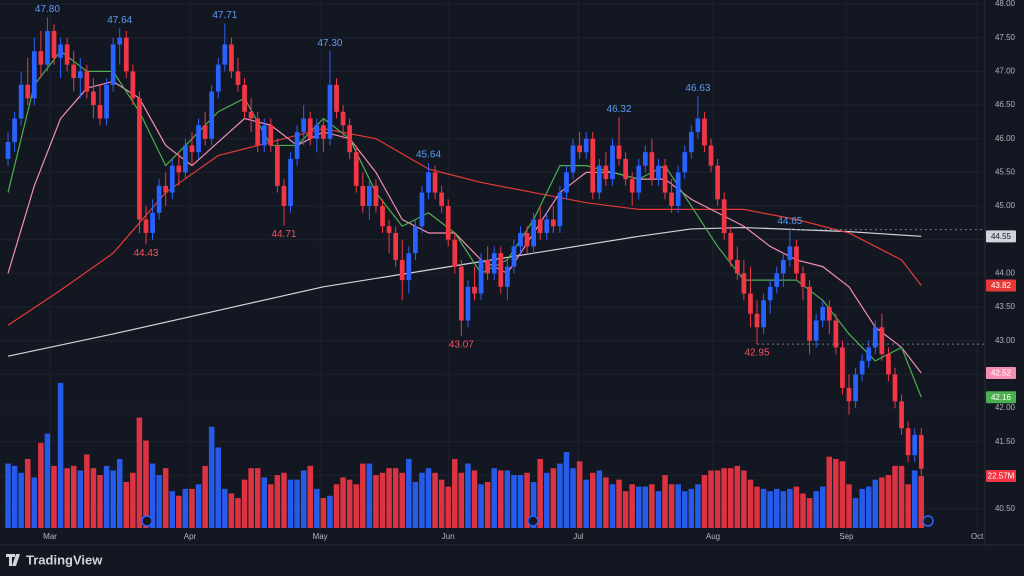 This screenshot has width=1024, height=576. What do you see at coordinates (1005, 407) in the screenshot?
I see `y-tick-label: 42.00` at bounding box center [1005, 407].